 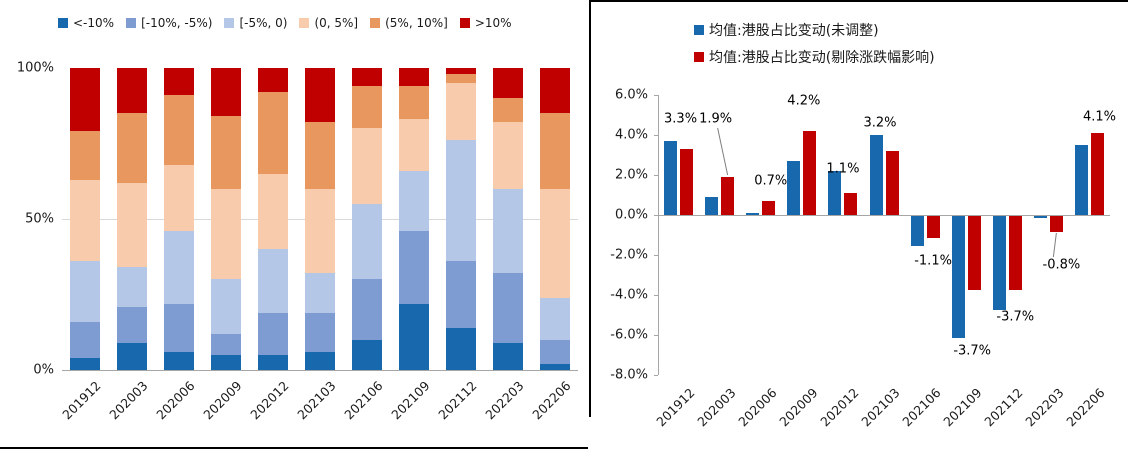 What do you see at coordinates (43, 370) in the screenshot?
I see `y-axis-tick-label: 0%` at bounding box center [43, 370].